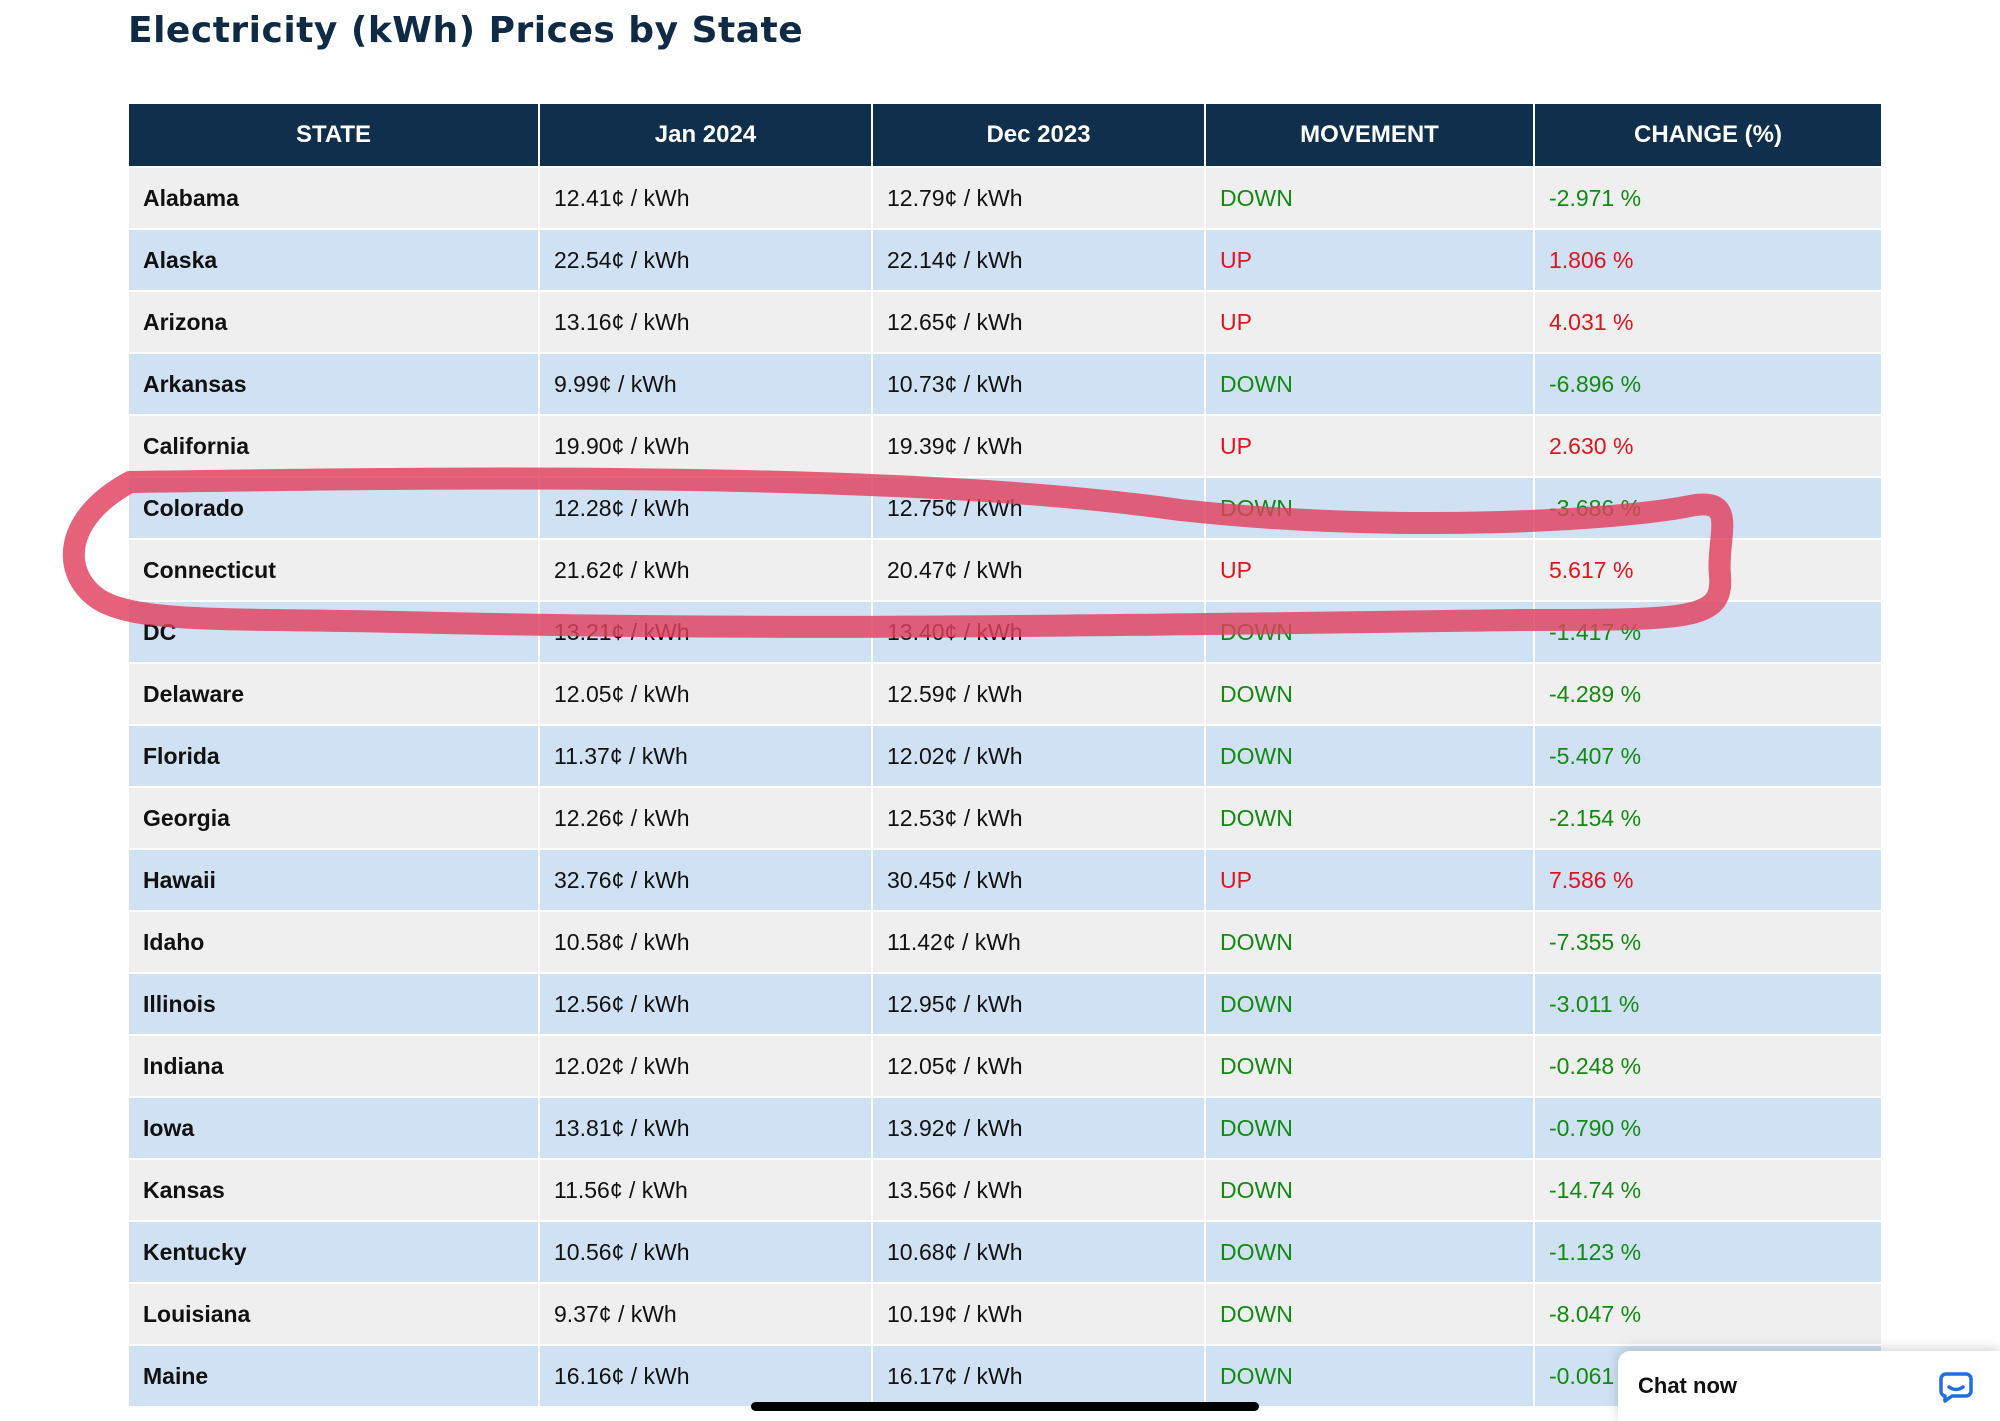 The image size is (2000, 1421). What do you see at coordinates (334, 1065) in the screenshot?
I see `state-cell: Indiana` at bounding box center [334, 1065].